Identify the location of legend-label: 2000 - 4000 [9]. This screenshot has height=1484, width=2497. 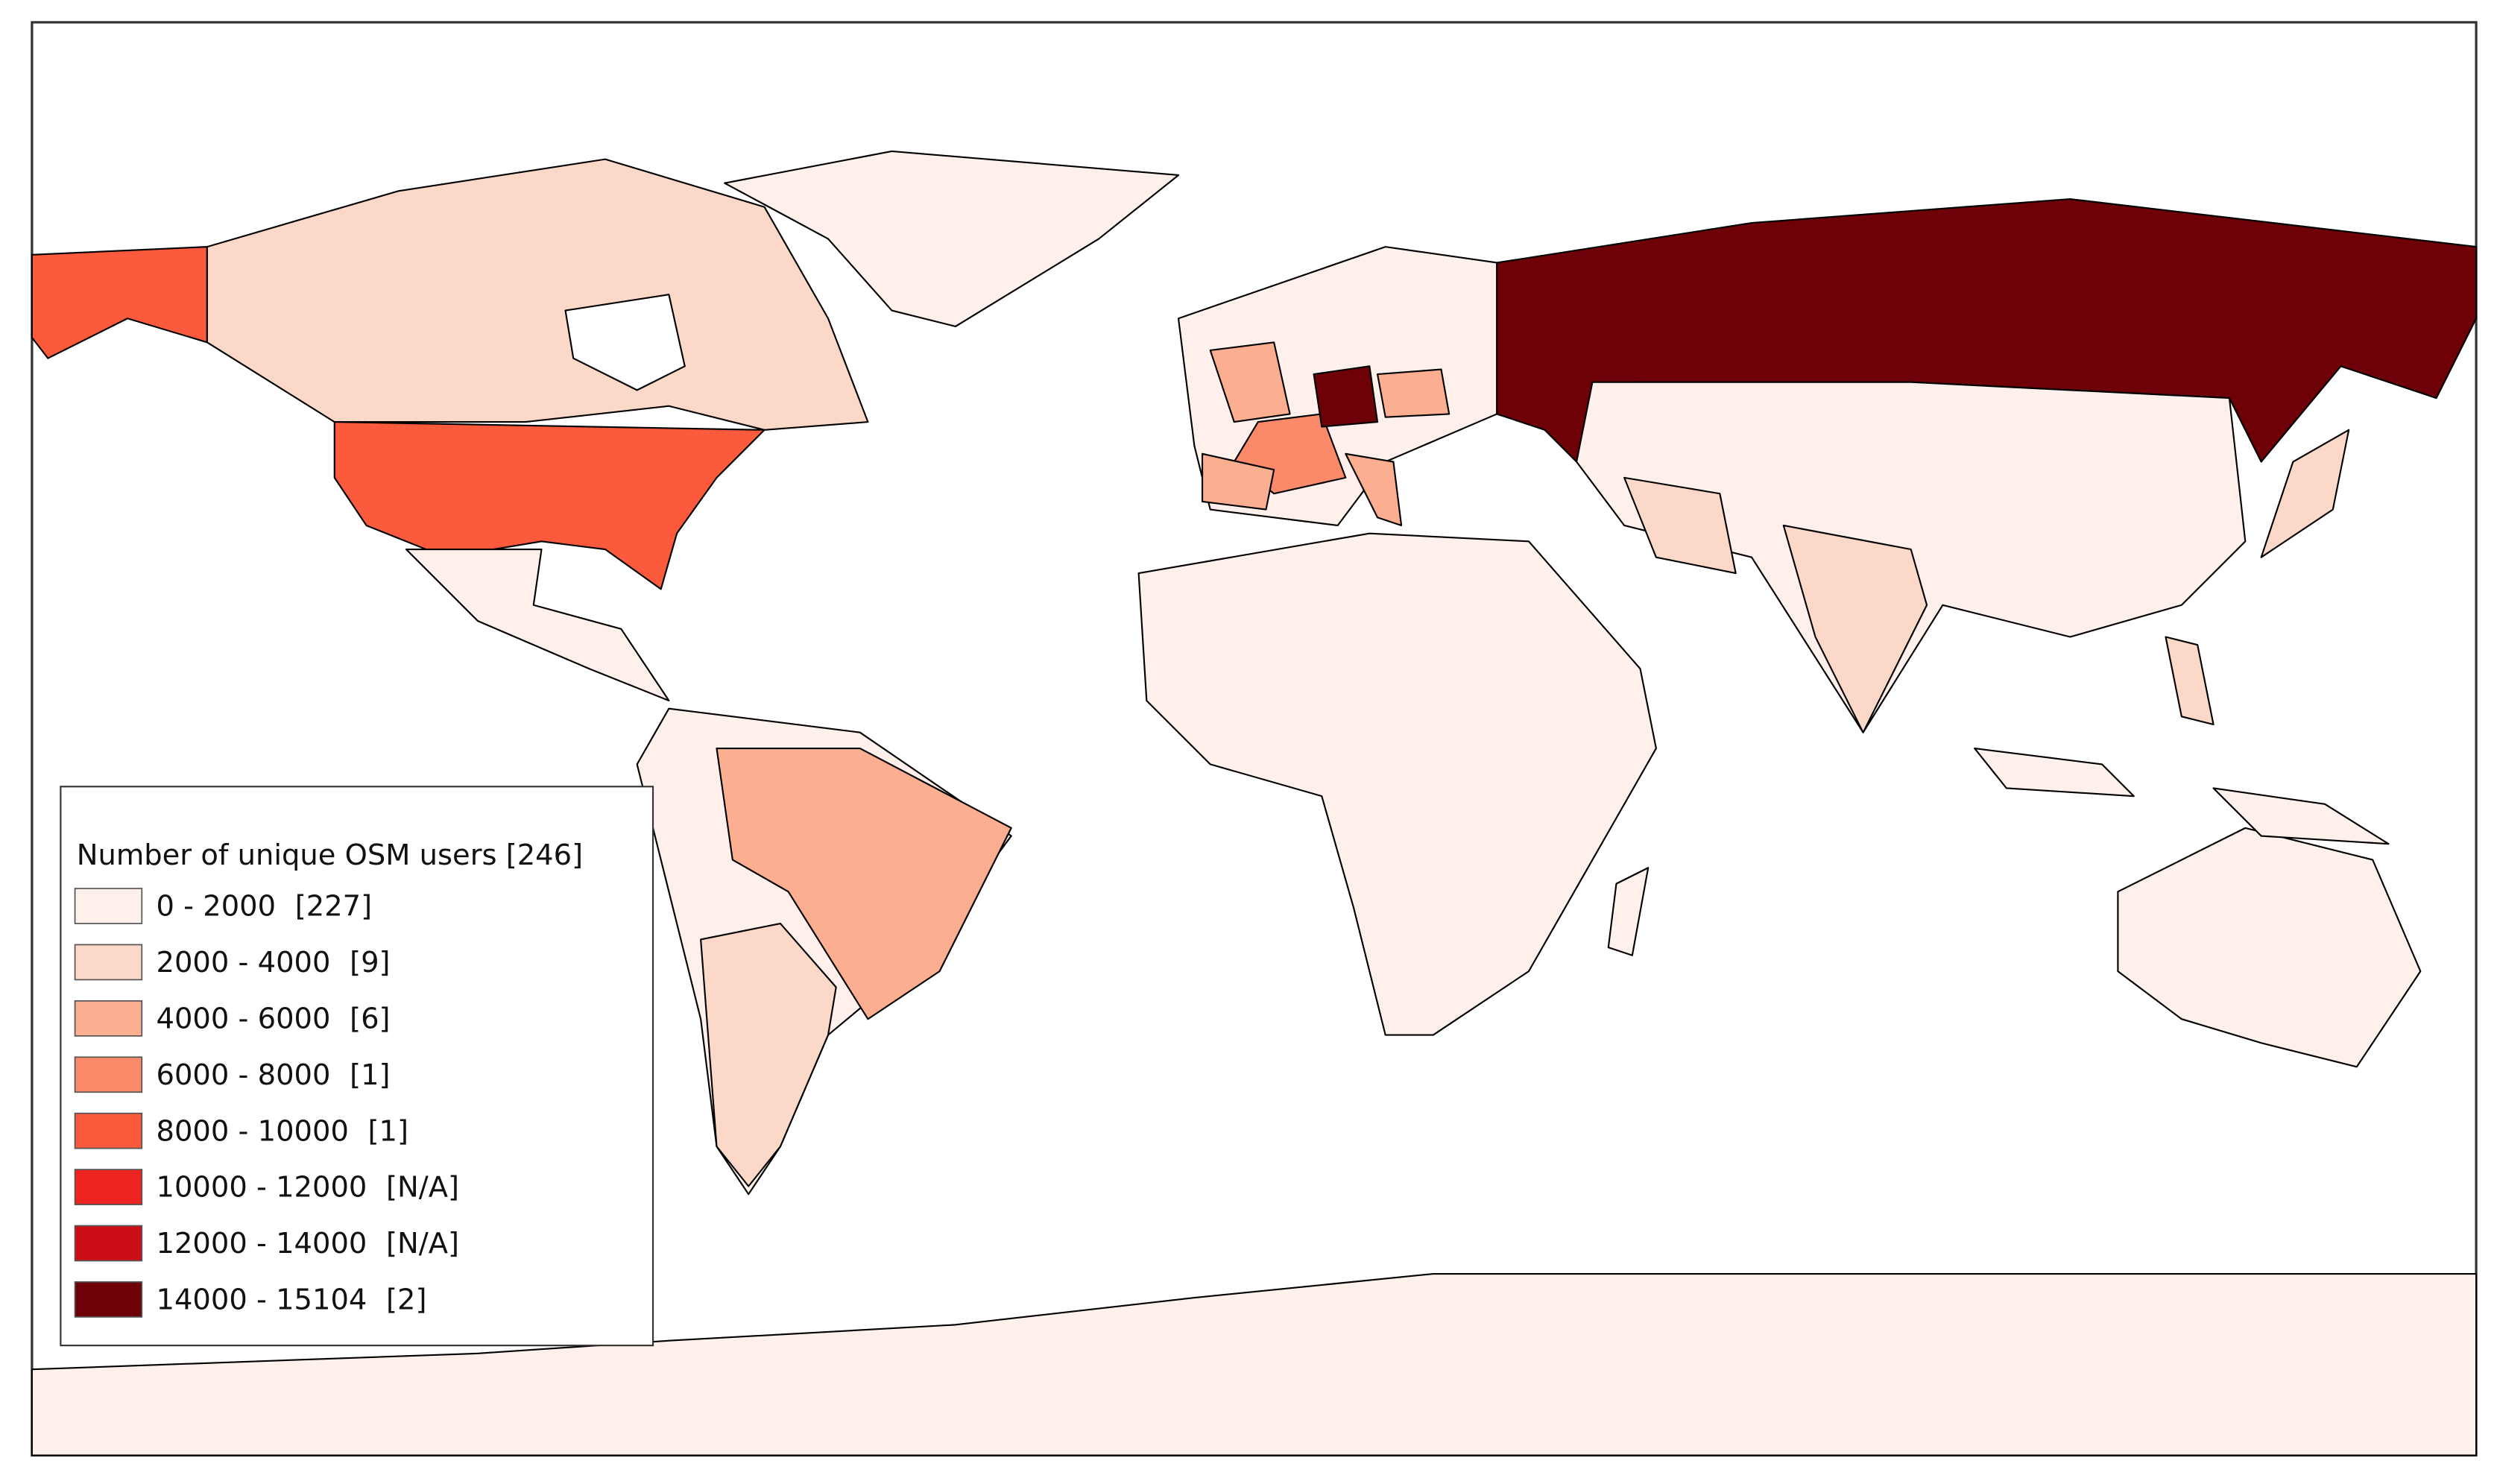
(274, 962).